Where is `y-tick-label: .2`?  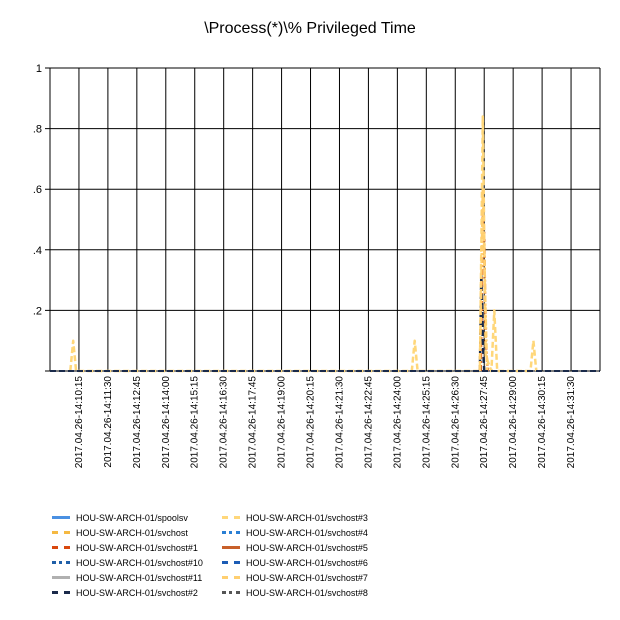
y-tick-label: .2 is located at coordinates (37, 311).